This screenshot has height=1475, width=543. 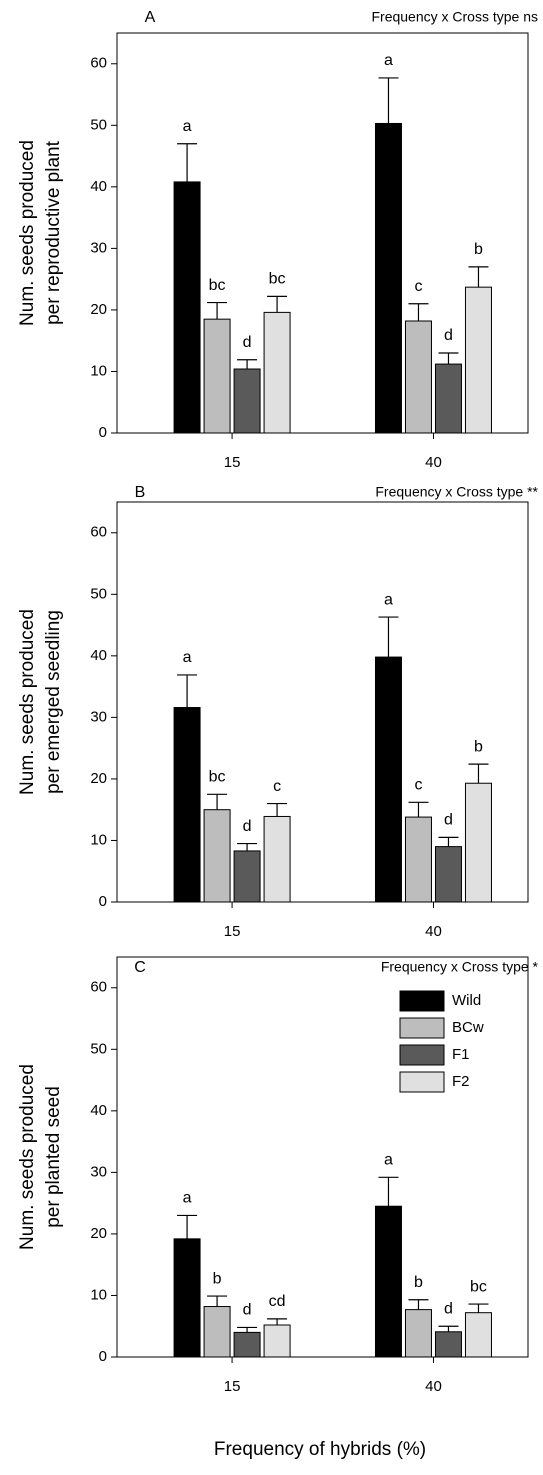 I want to click on y-axis-label: per planted seed, so click(x=53, y=1157).